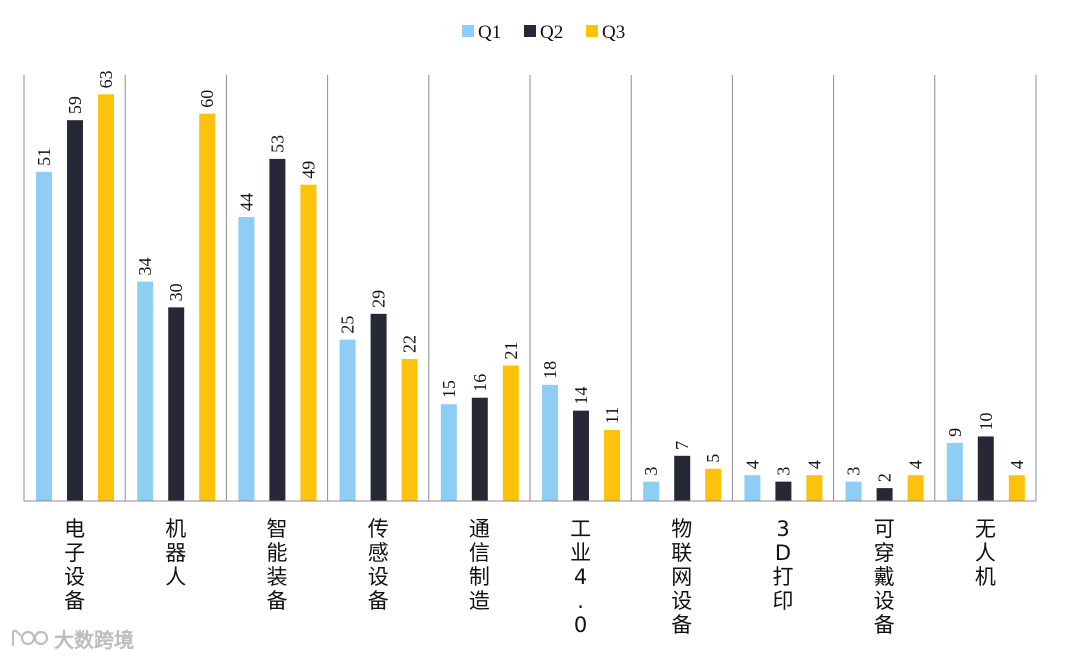 The height and width of the screenshot is (659, 1080). Describe the element at coordinates (44, 157) in the screenshot. I see `data-label-q1: 51` at that location.